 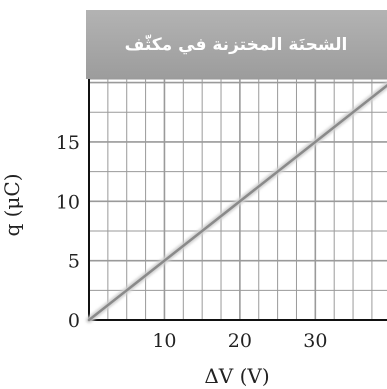 What do you see at coordinates (68, 202) in the screenshot?
I see `y-tick-label: 10` at bounding box center [68, 202].